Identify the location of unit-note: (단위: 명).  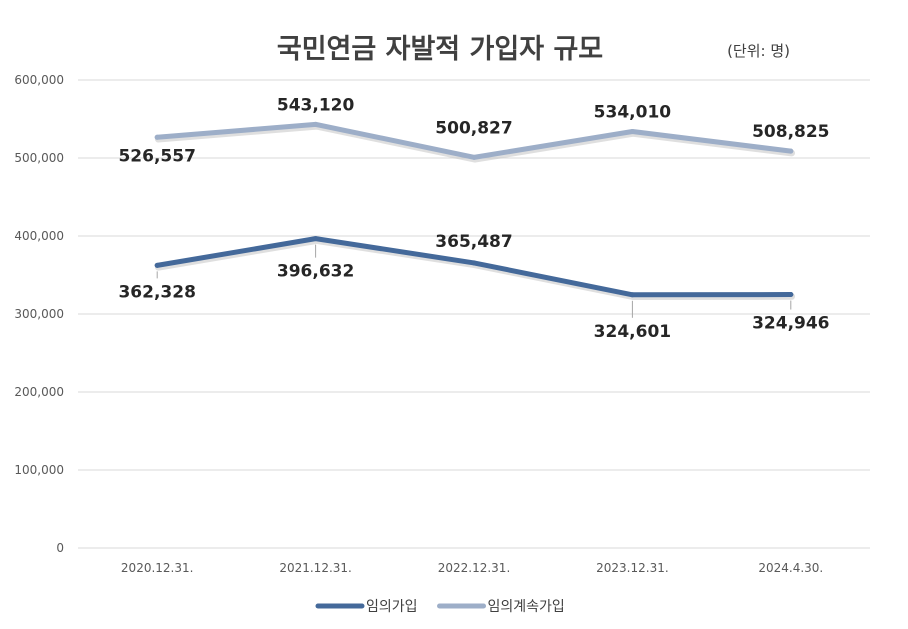
(758, 51).